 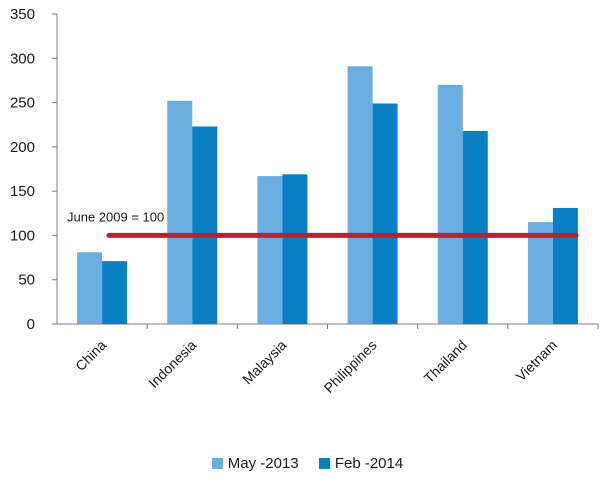 I want to click on y-tick-label: 350, so click(x=22, y=14).